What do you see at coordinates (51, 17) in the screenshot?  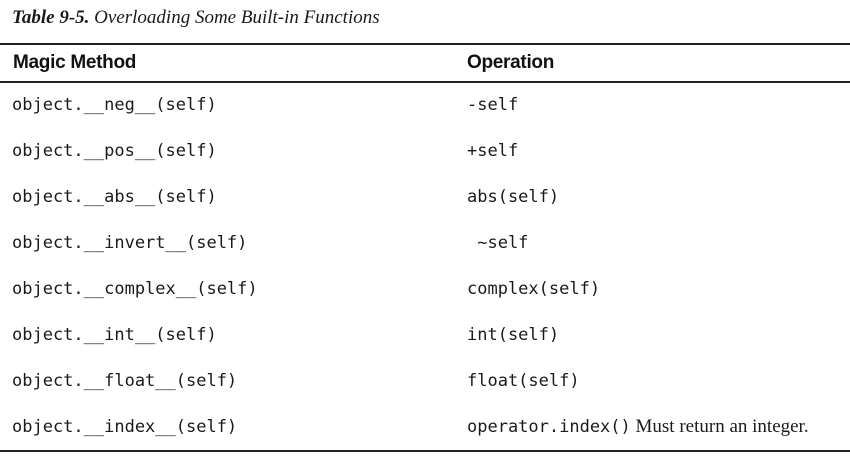 I see `table-number: Table 9-5.` at bounding box center [51, 17].